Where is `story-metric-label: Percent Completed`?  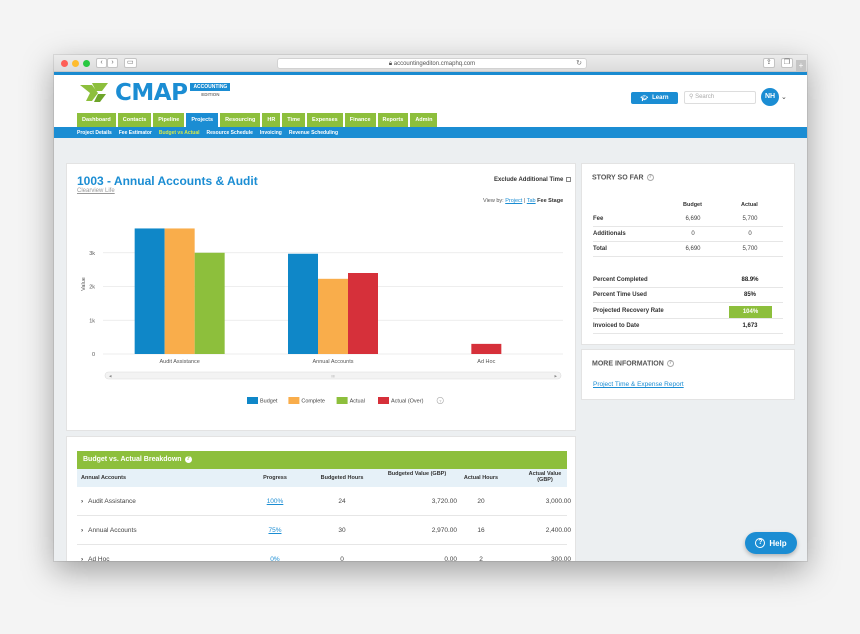
story-metric-label: Percent Completed is located at coordinates (620, 280).